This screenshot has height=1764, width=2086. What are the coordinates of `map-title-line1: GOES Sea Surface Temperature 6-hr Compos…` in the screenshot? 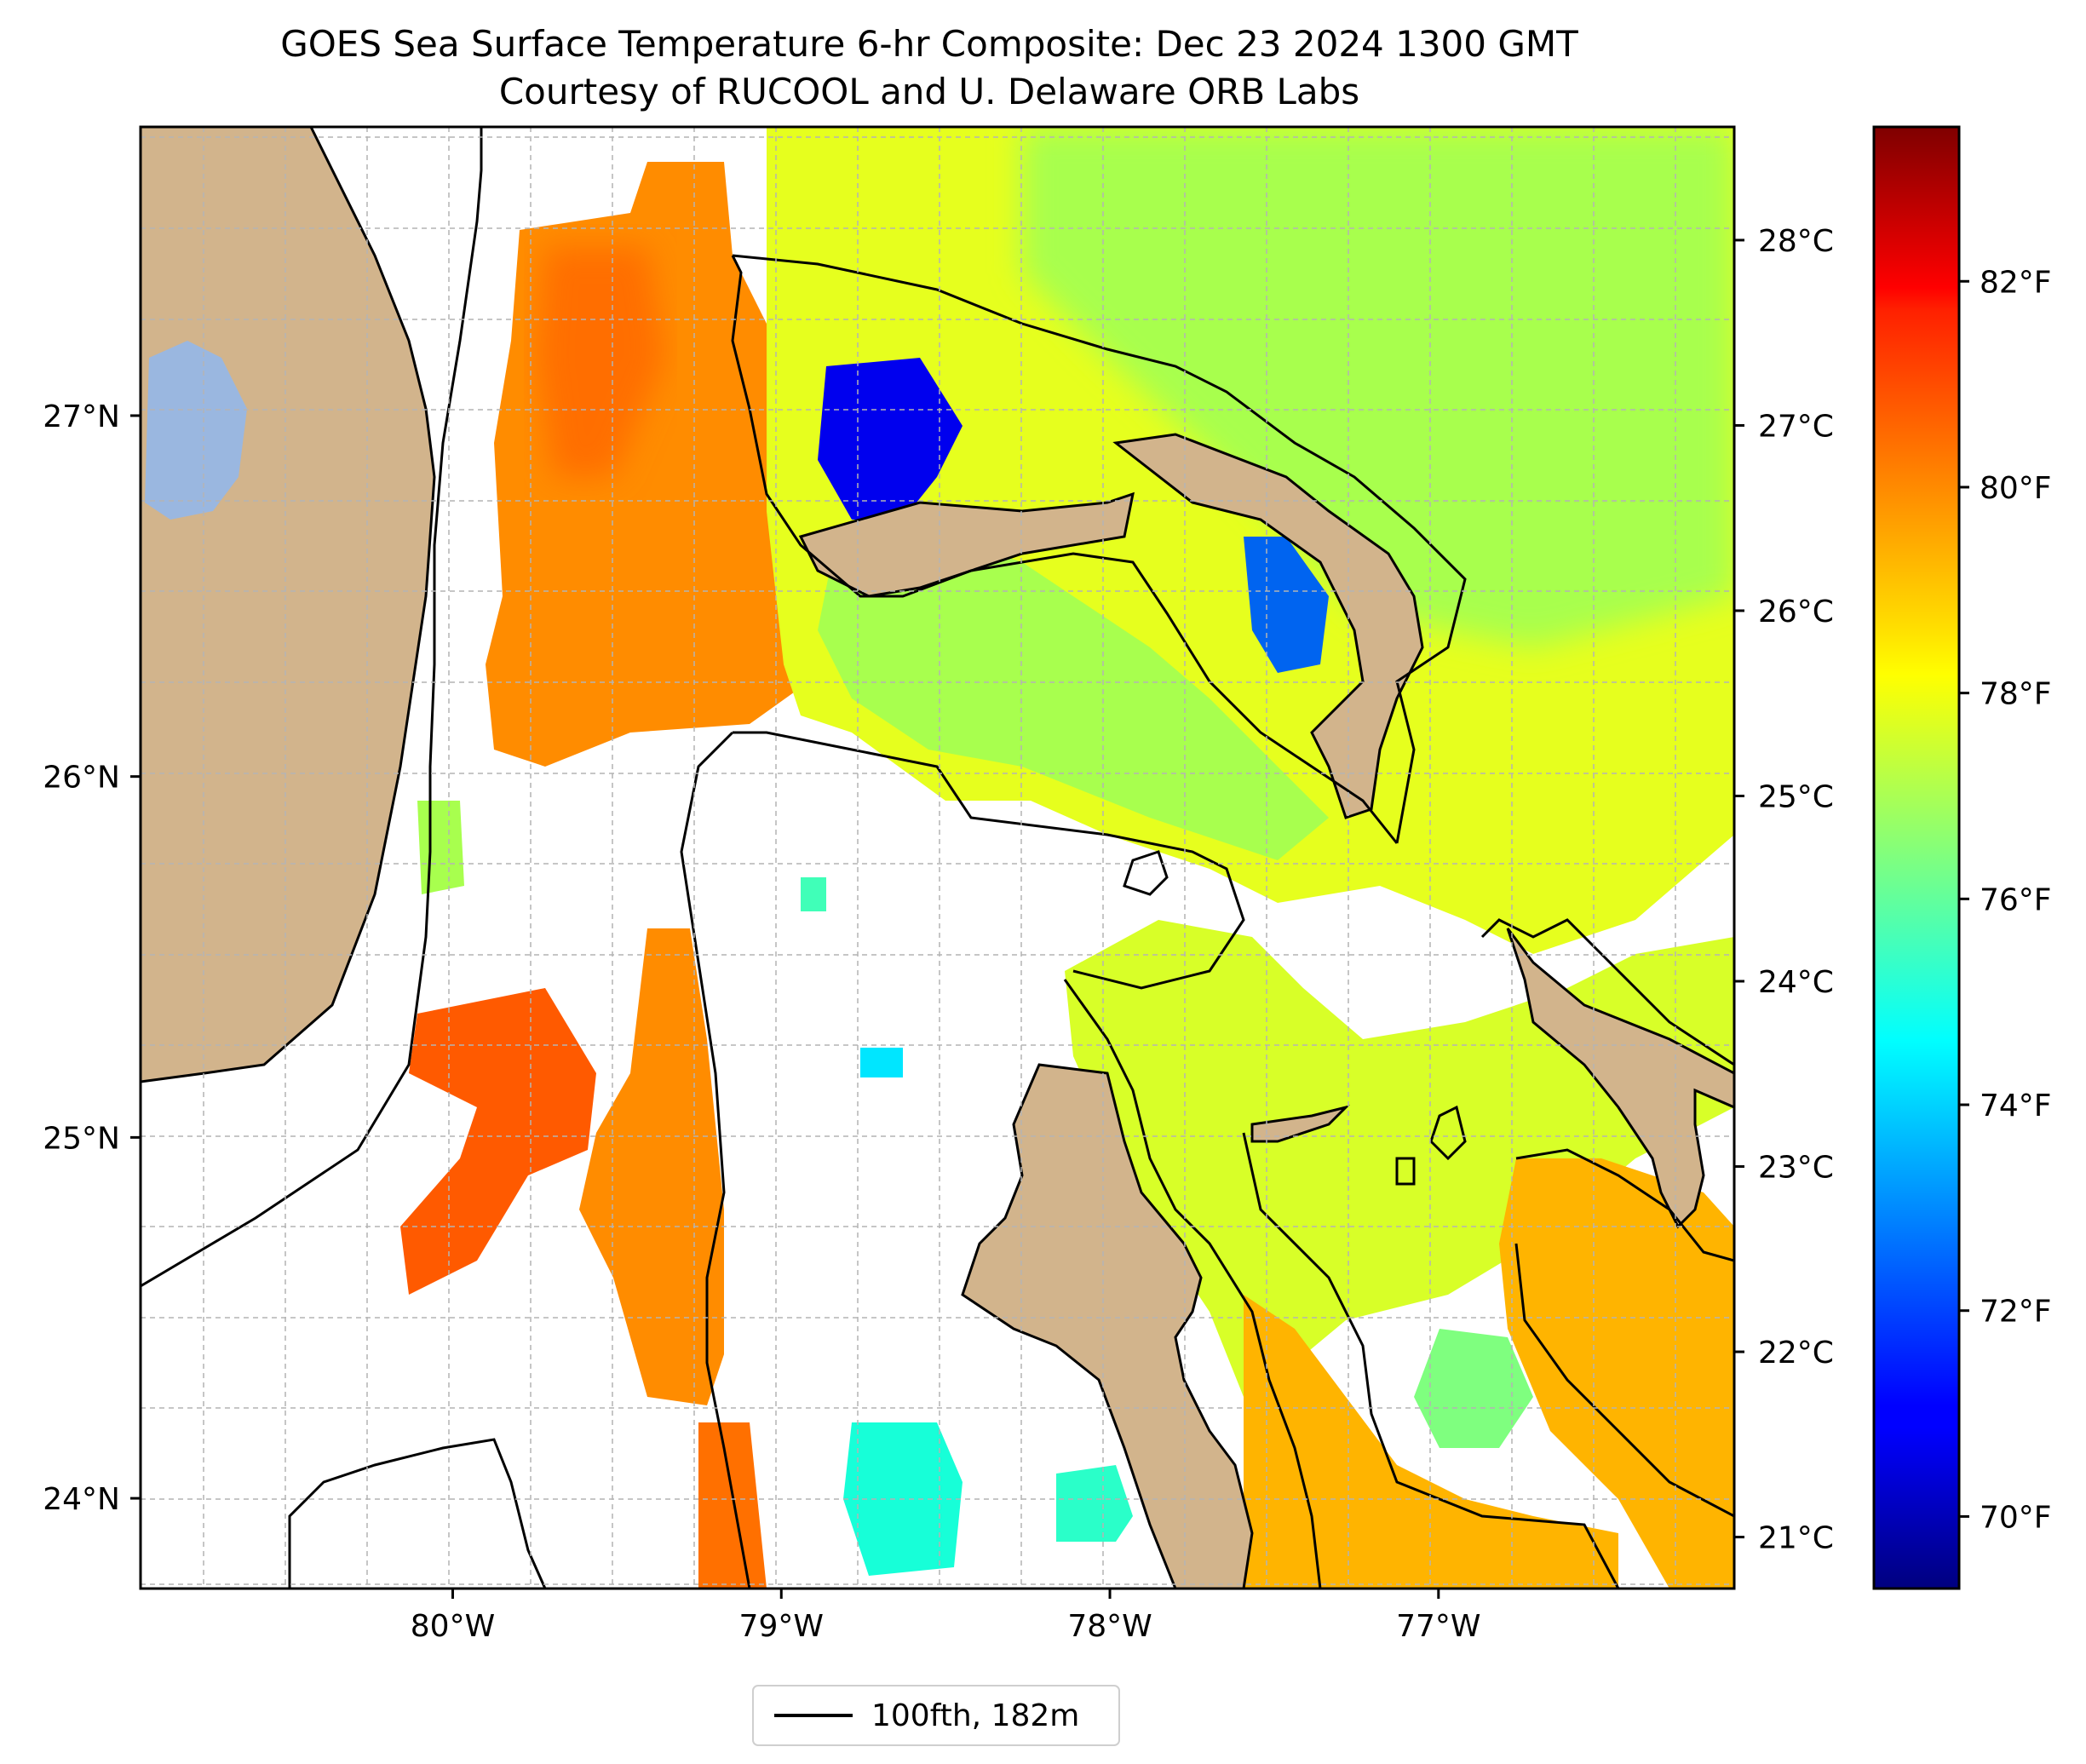 It's located at (929, 44).